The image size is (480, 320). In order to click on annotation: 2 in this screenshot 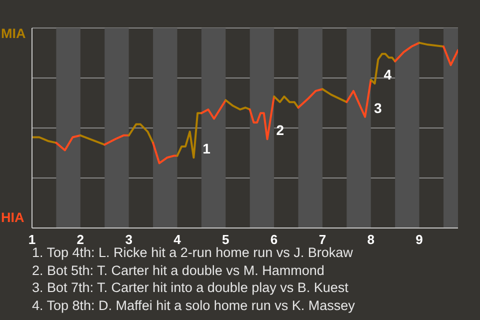, I will do `click(280, 130)`.